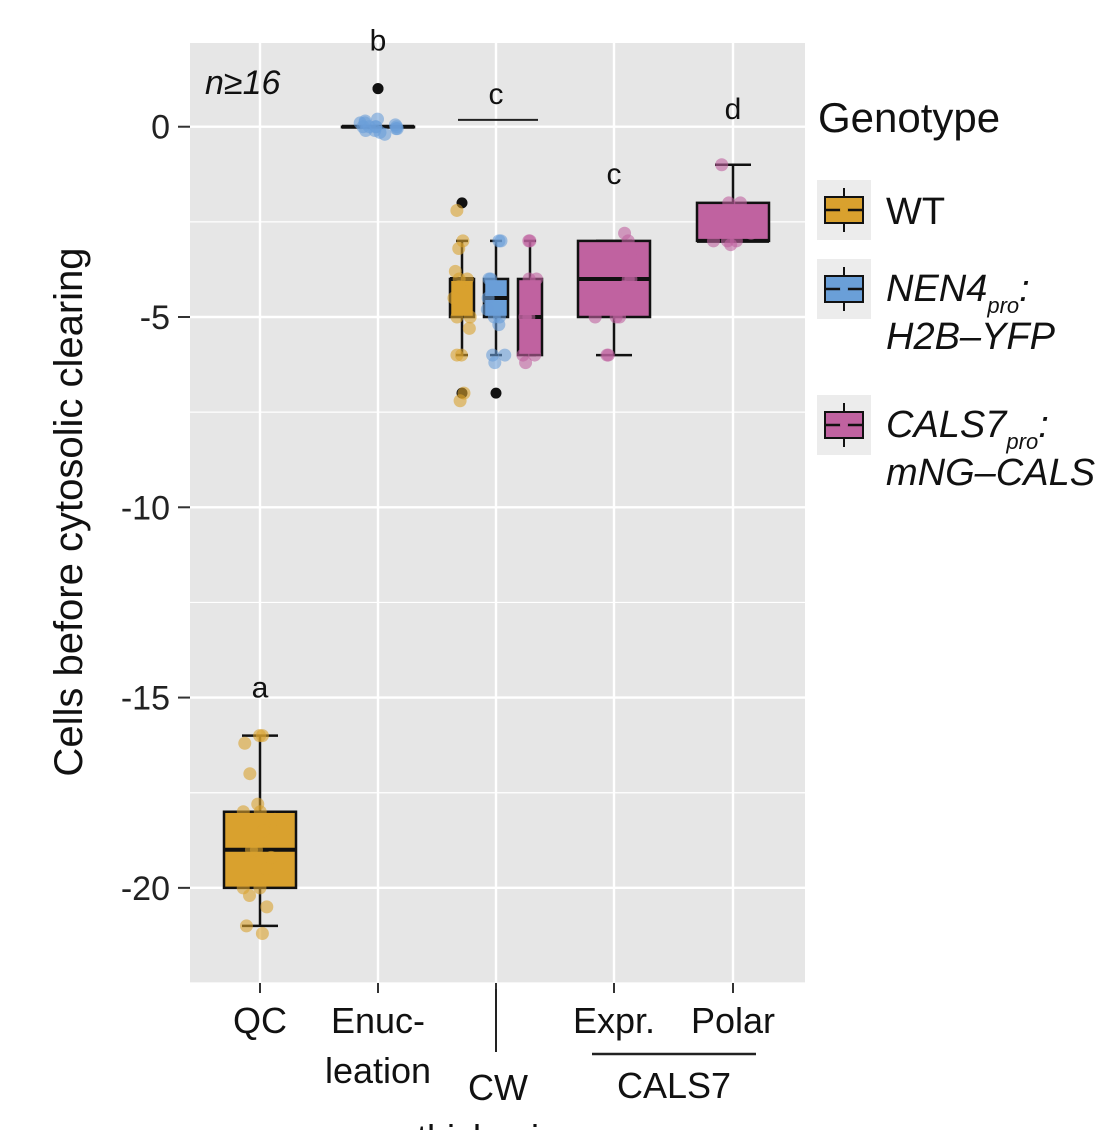 This screenshot has height=1130, width=1101. I want to click on significance-label: a, so click(260, 688).